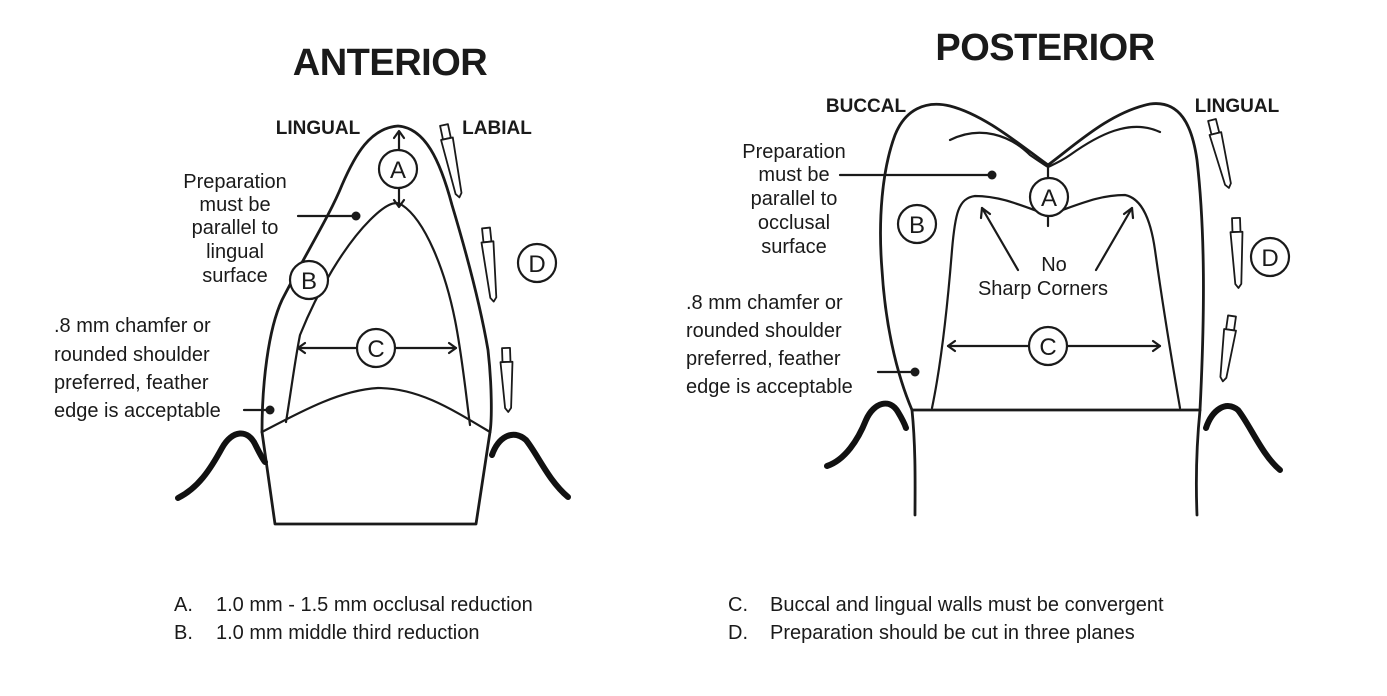 The image size is (1387, 696). Describe the element at coordinates (378, 314) in the screenshot. I see `anterior-preparation-core` at that location.